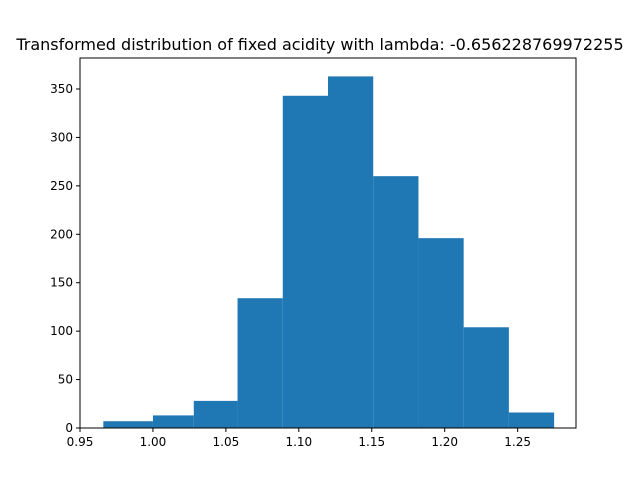 The height and width of the screenshot is (480, 640). Describe the element at coordinates (65, 258) in the screenshot. I see `y-axis-ticks: 0 50 100 150 200 250 300 350` at that location.